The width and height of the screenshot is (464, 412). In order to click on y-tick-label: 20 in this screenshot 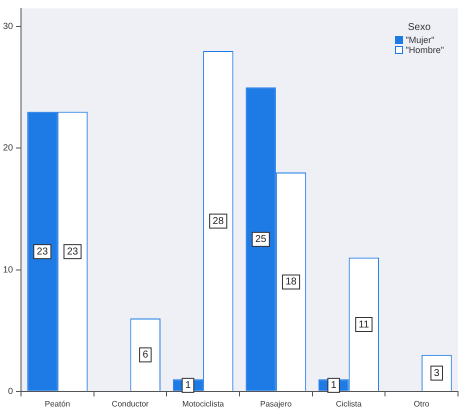, I will do `click(8, 147)`.